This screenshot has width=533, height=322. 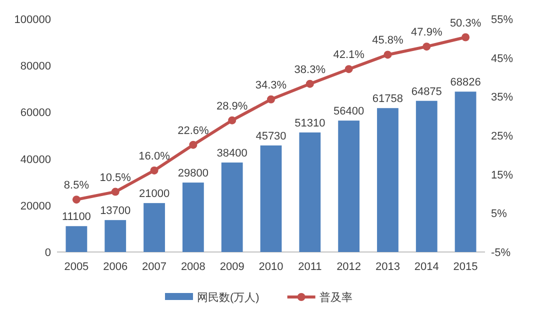 What do you see at coordinates (465, 267) in the screenshot?
I see `x-tick-label: 2015` at bounding box center [465, 267].